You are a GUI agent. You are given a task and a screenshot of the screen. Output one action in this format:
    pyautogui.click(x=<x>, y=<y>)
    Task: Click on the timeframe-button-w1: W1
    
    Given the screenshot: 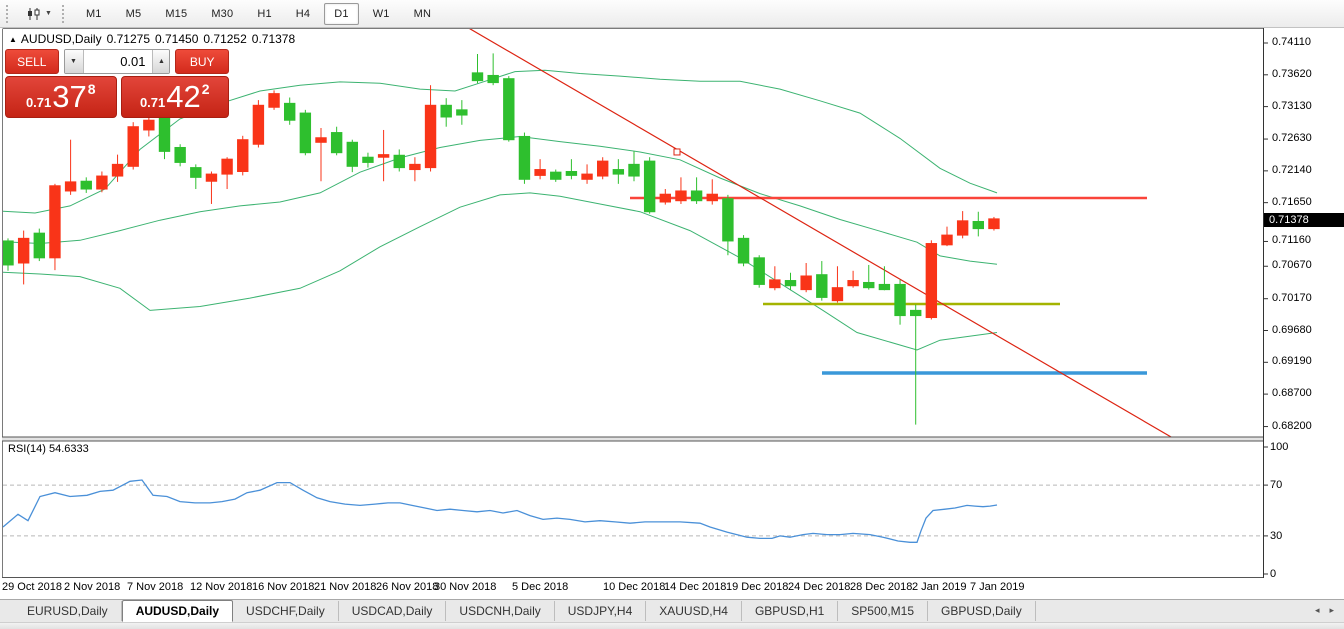 What is the action you would take?
    pyautogui.click(x=381, y=13)
    